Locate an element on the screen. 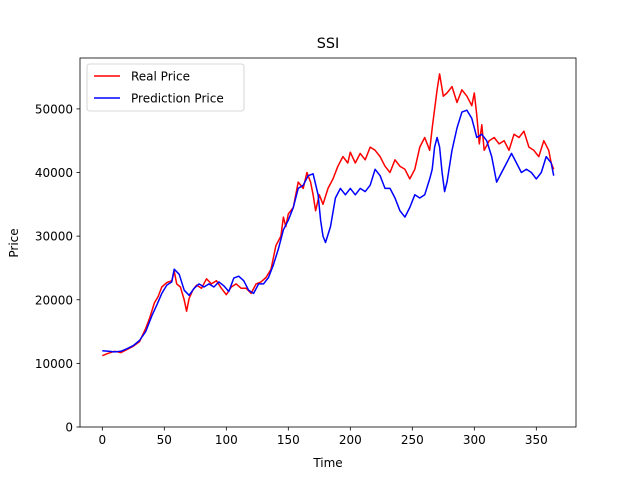 The height and width of the screenshot is (480, 640). legend-label: Prediction Price is located at coordinates (177, 99).